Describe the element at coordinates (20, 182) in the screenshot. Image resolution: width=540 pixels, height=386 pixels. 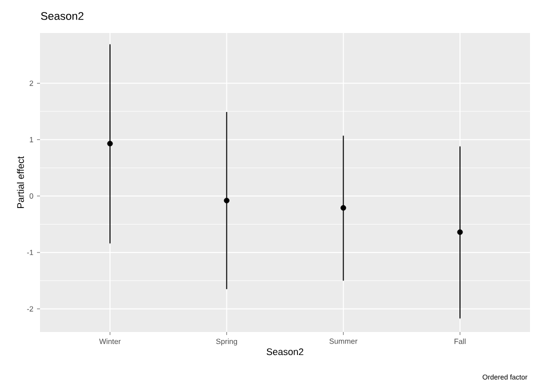
I see `y-axis-title: Partial effect` at that location.